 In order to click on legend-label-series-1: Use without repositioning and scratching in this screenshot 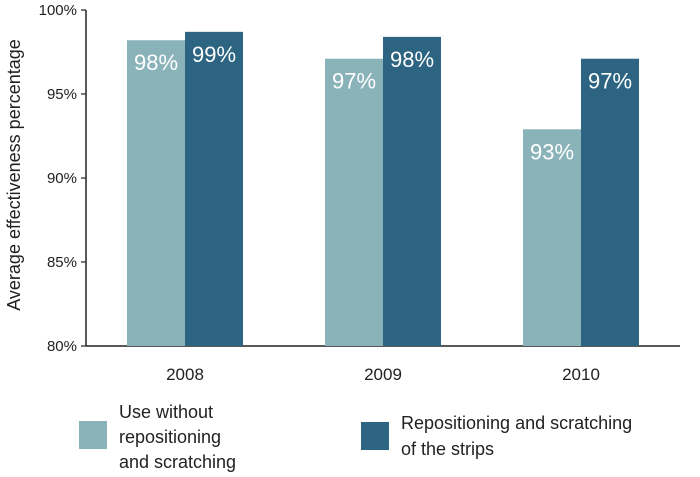, I will do `click(177, 437)`.